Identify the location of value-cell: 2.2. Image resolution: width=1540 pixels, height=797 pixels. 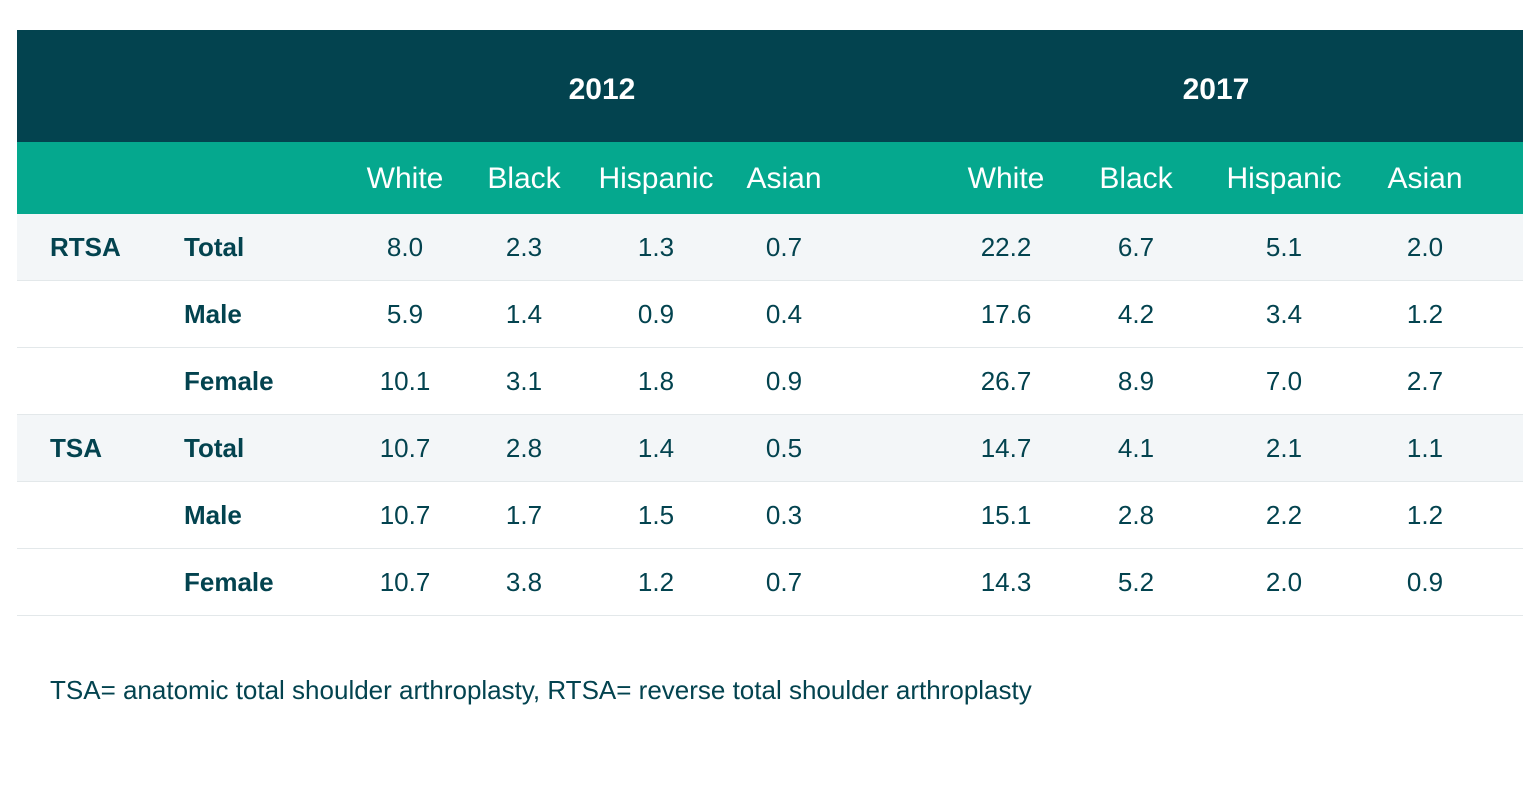
(1284, 515).